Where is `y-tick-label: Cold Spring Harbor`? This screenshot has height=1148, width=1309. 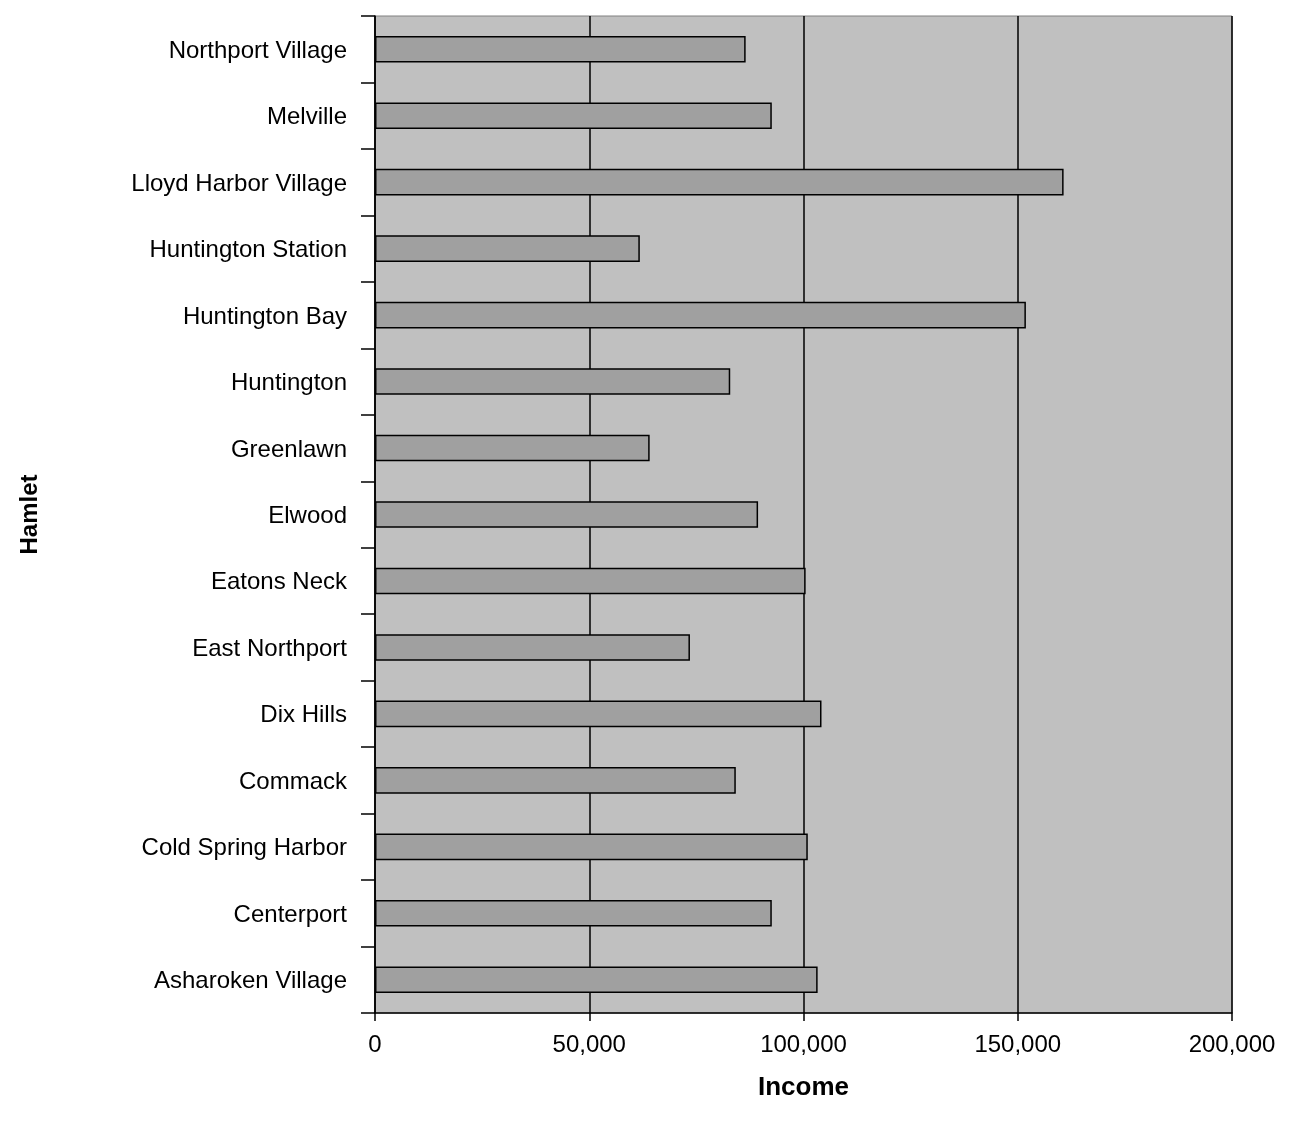 y-tick-label: Cold Spring Harbor is located at coordinates (244, 847).